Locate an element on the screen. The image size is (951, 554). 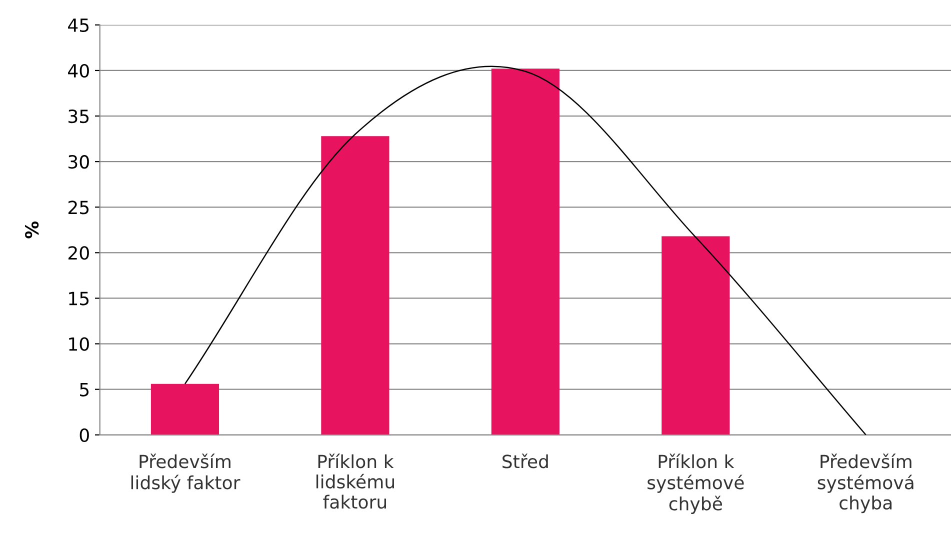
x-tick-label: Střed is located at coordinates (525, 461).